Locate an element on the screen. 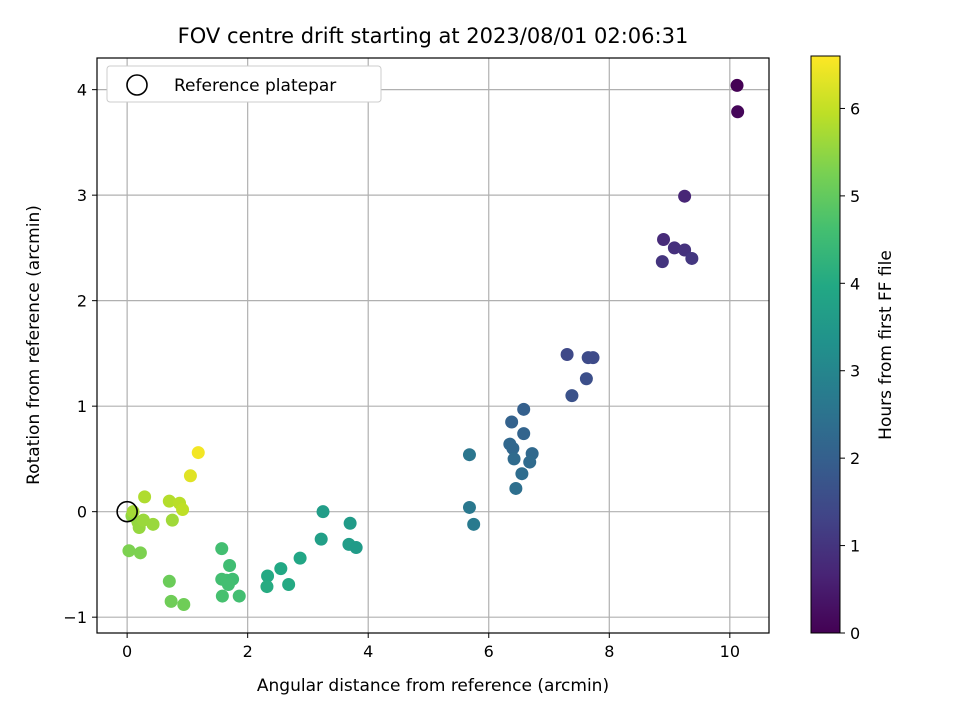 Image resolution: width=960 pixels, height=720 pixels. y-axis-label: Rotation from reference (arcmin) is located at coordinates (34, 345).